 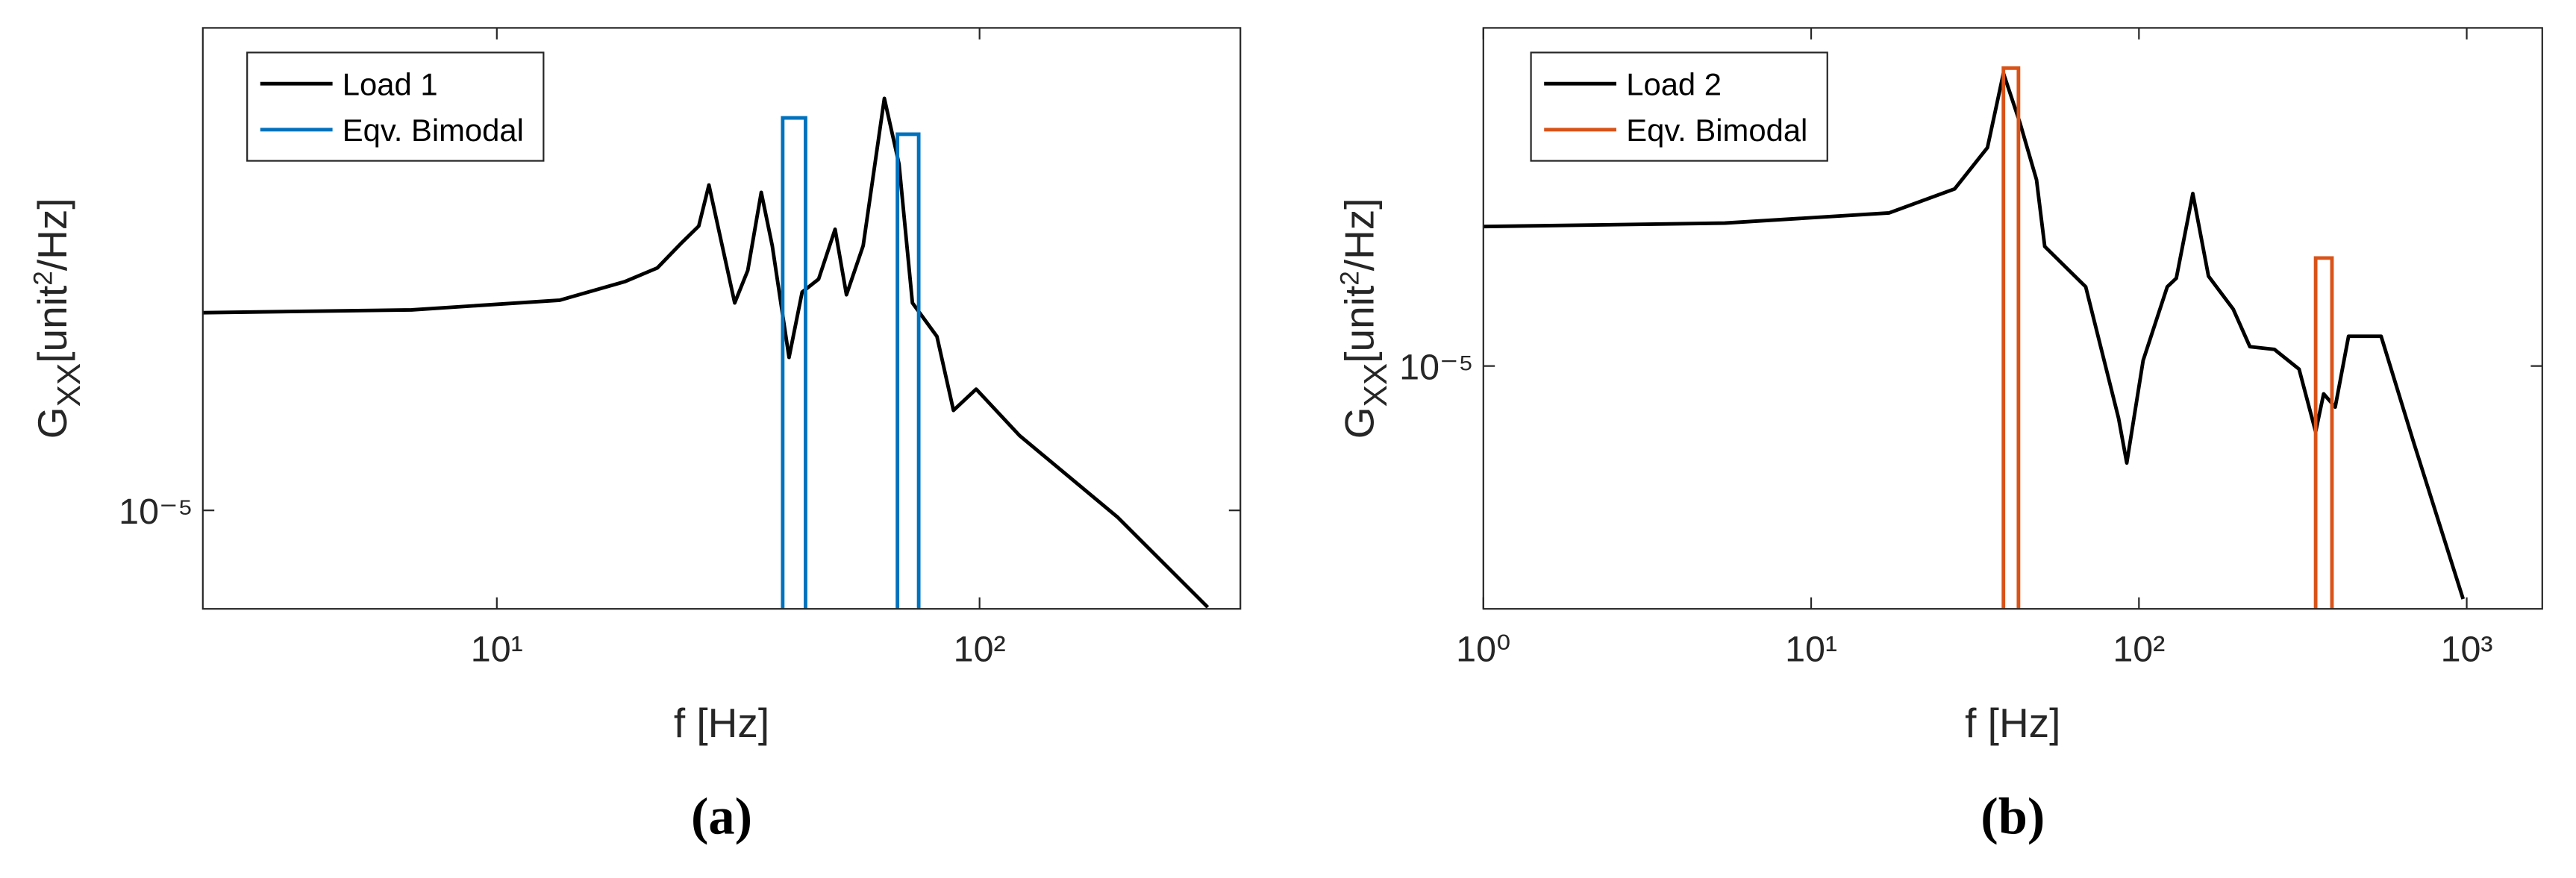 I want to click on panel-label: (b), so click(x=2013, y=817).